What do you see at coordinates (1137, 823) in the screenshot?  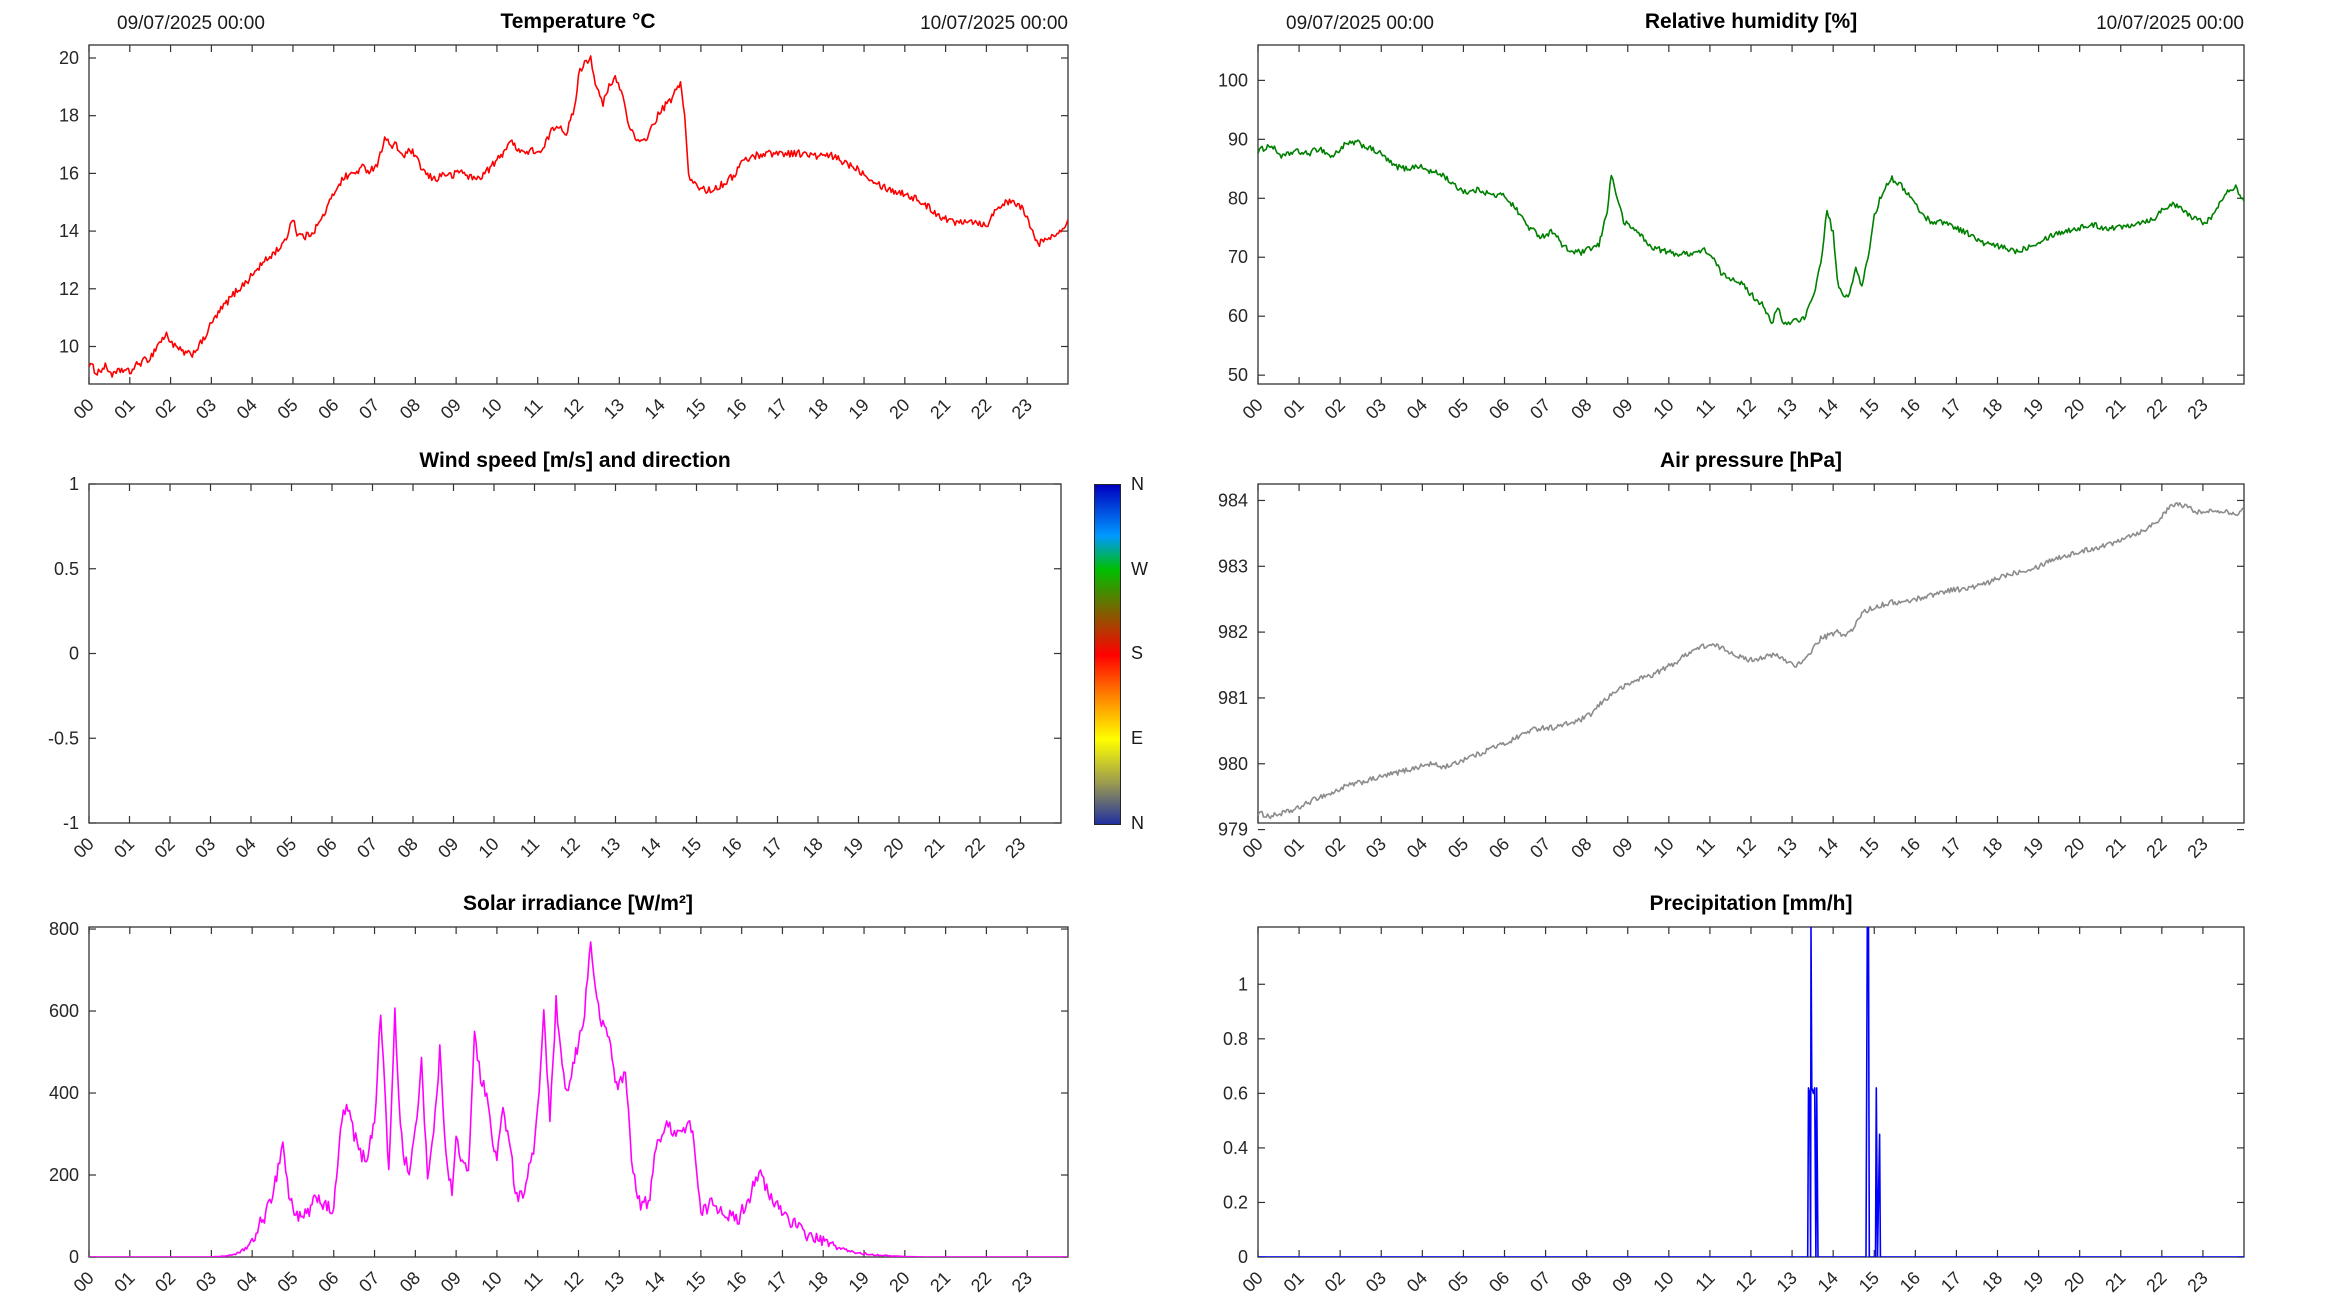 I see `colorbar-label-n-bottom: N` at bounding box center [1137, 823].